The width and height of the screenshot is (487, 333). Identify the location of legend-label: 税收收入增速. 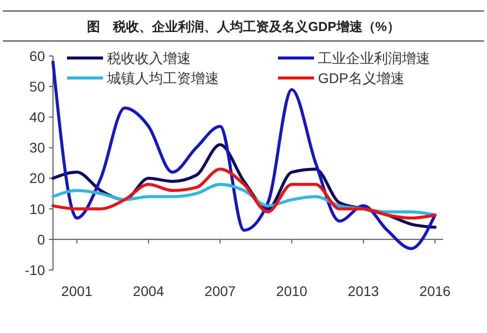
(149, 58).